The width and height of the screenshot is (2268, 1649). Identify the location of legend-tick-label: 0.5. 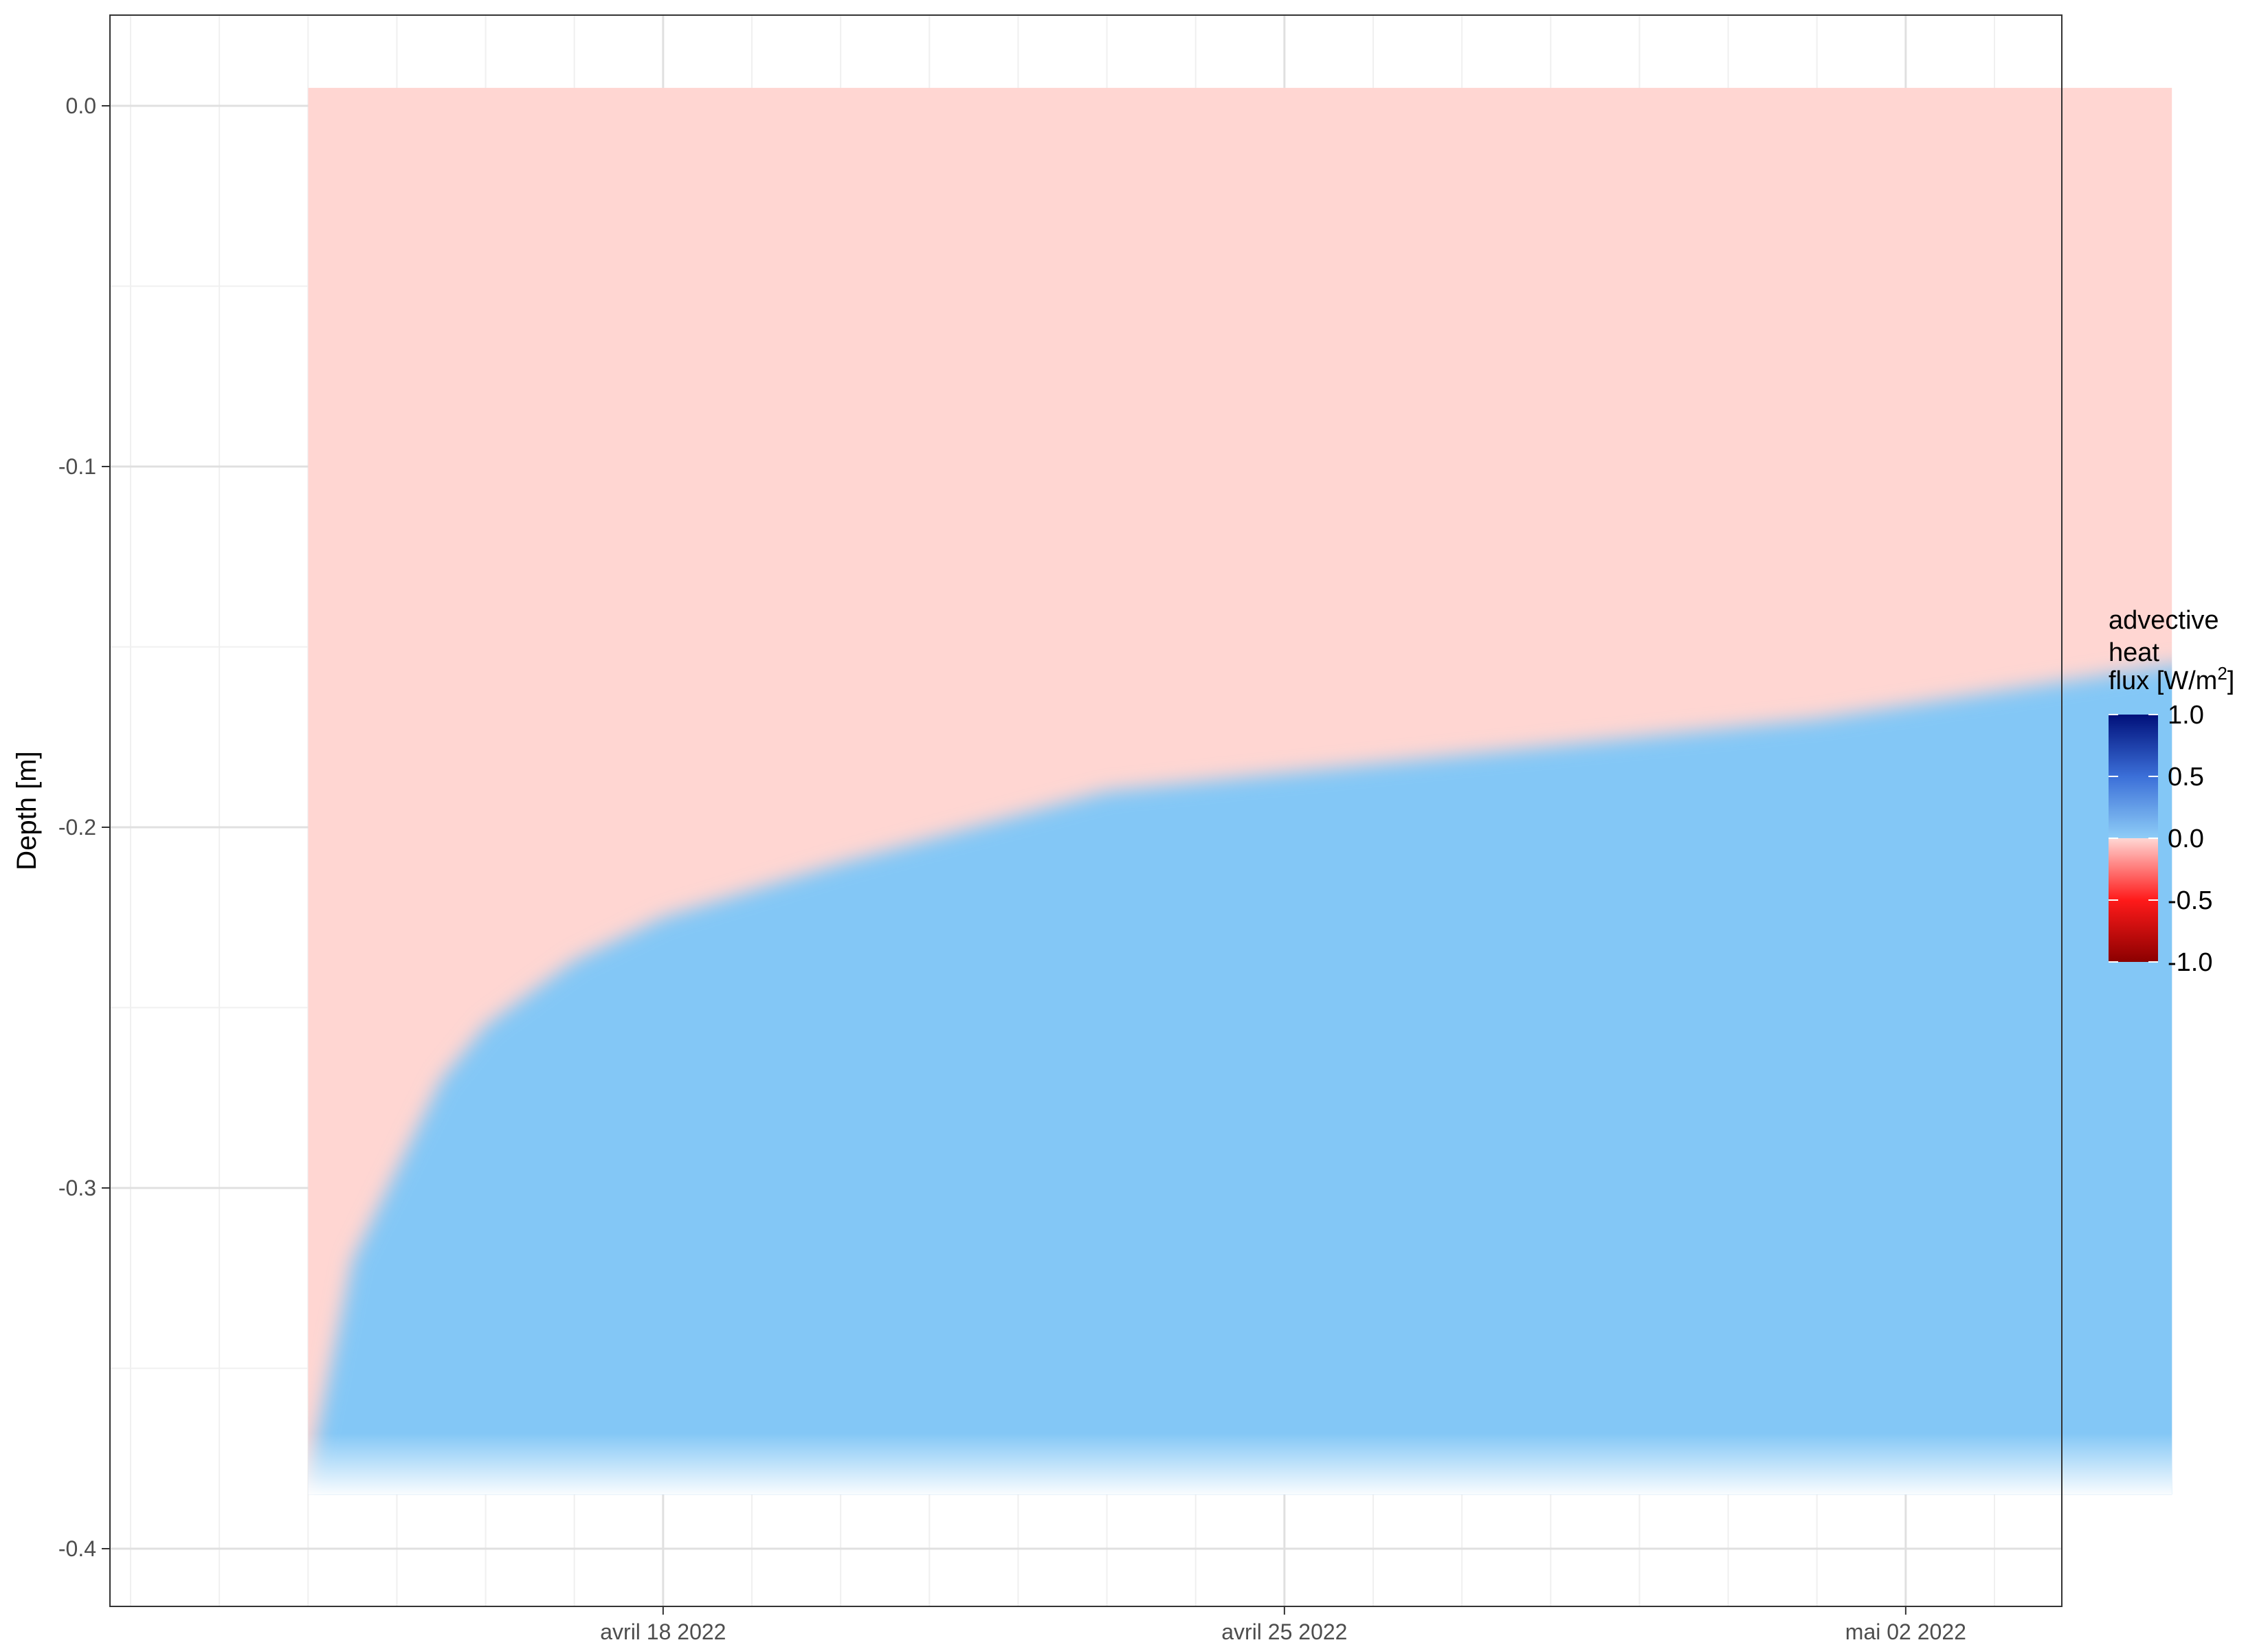
(2186, 777).